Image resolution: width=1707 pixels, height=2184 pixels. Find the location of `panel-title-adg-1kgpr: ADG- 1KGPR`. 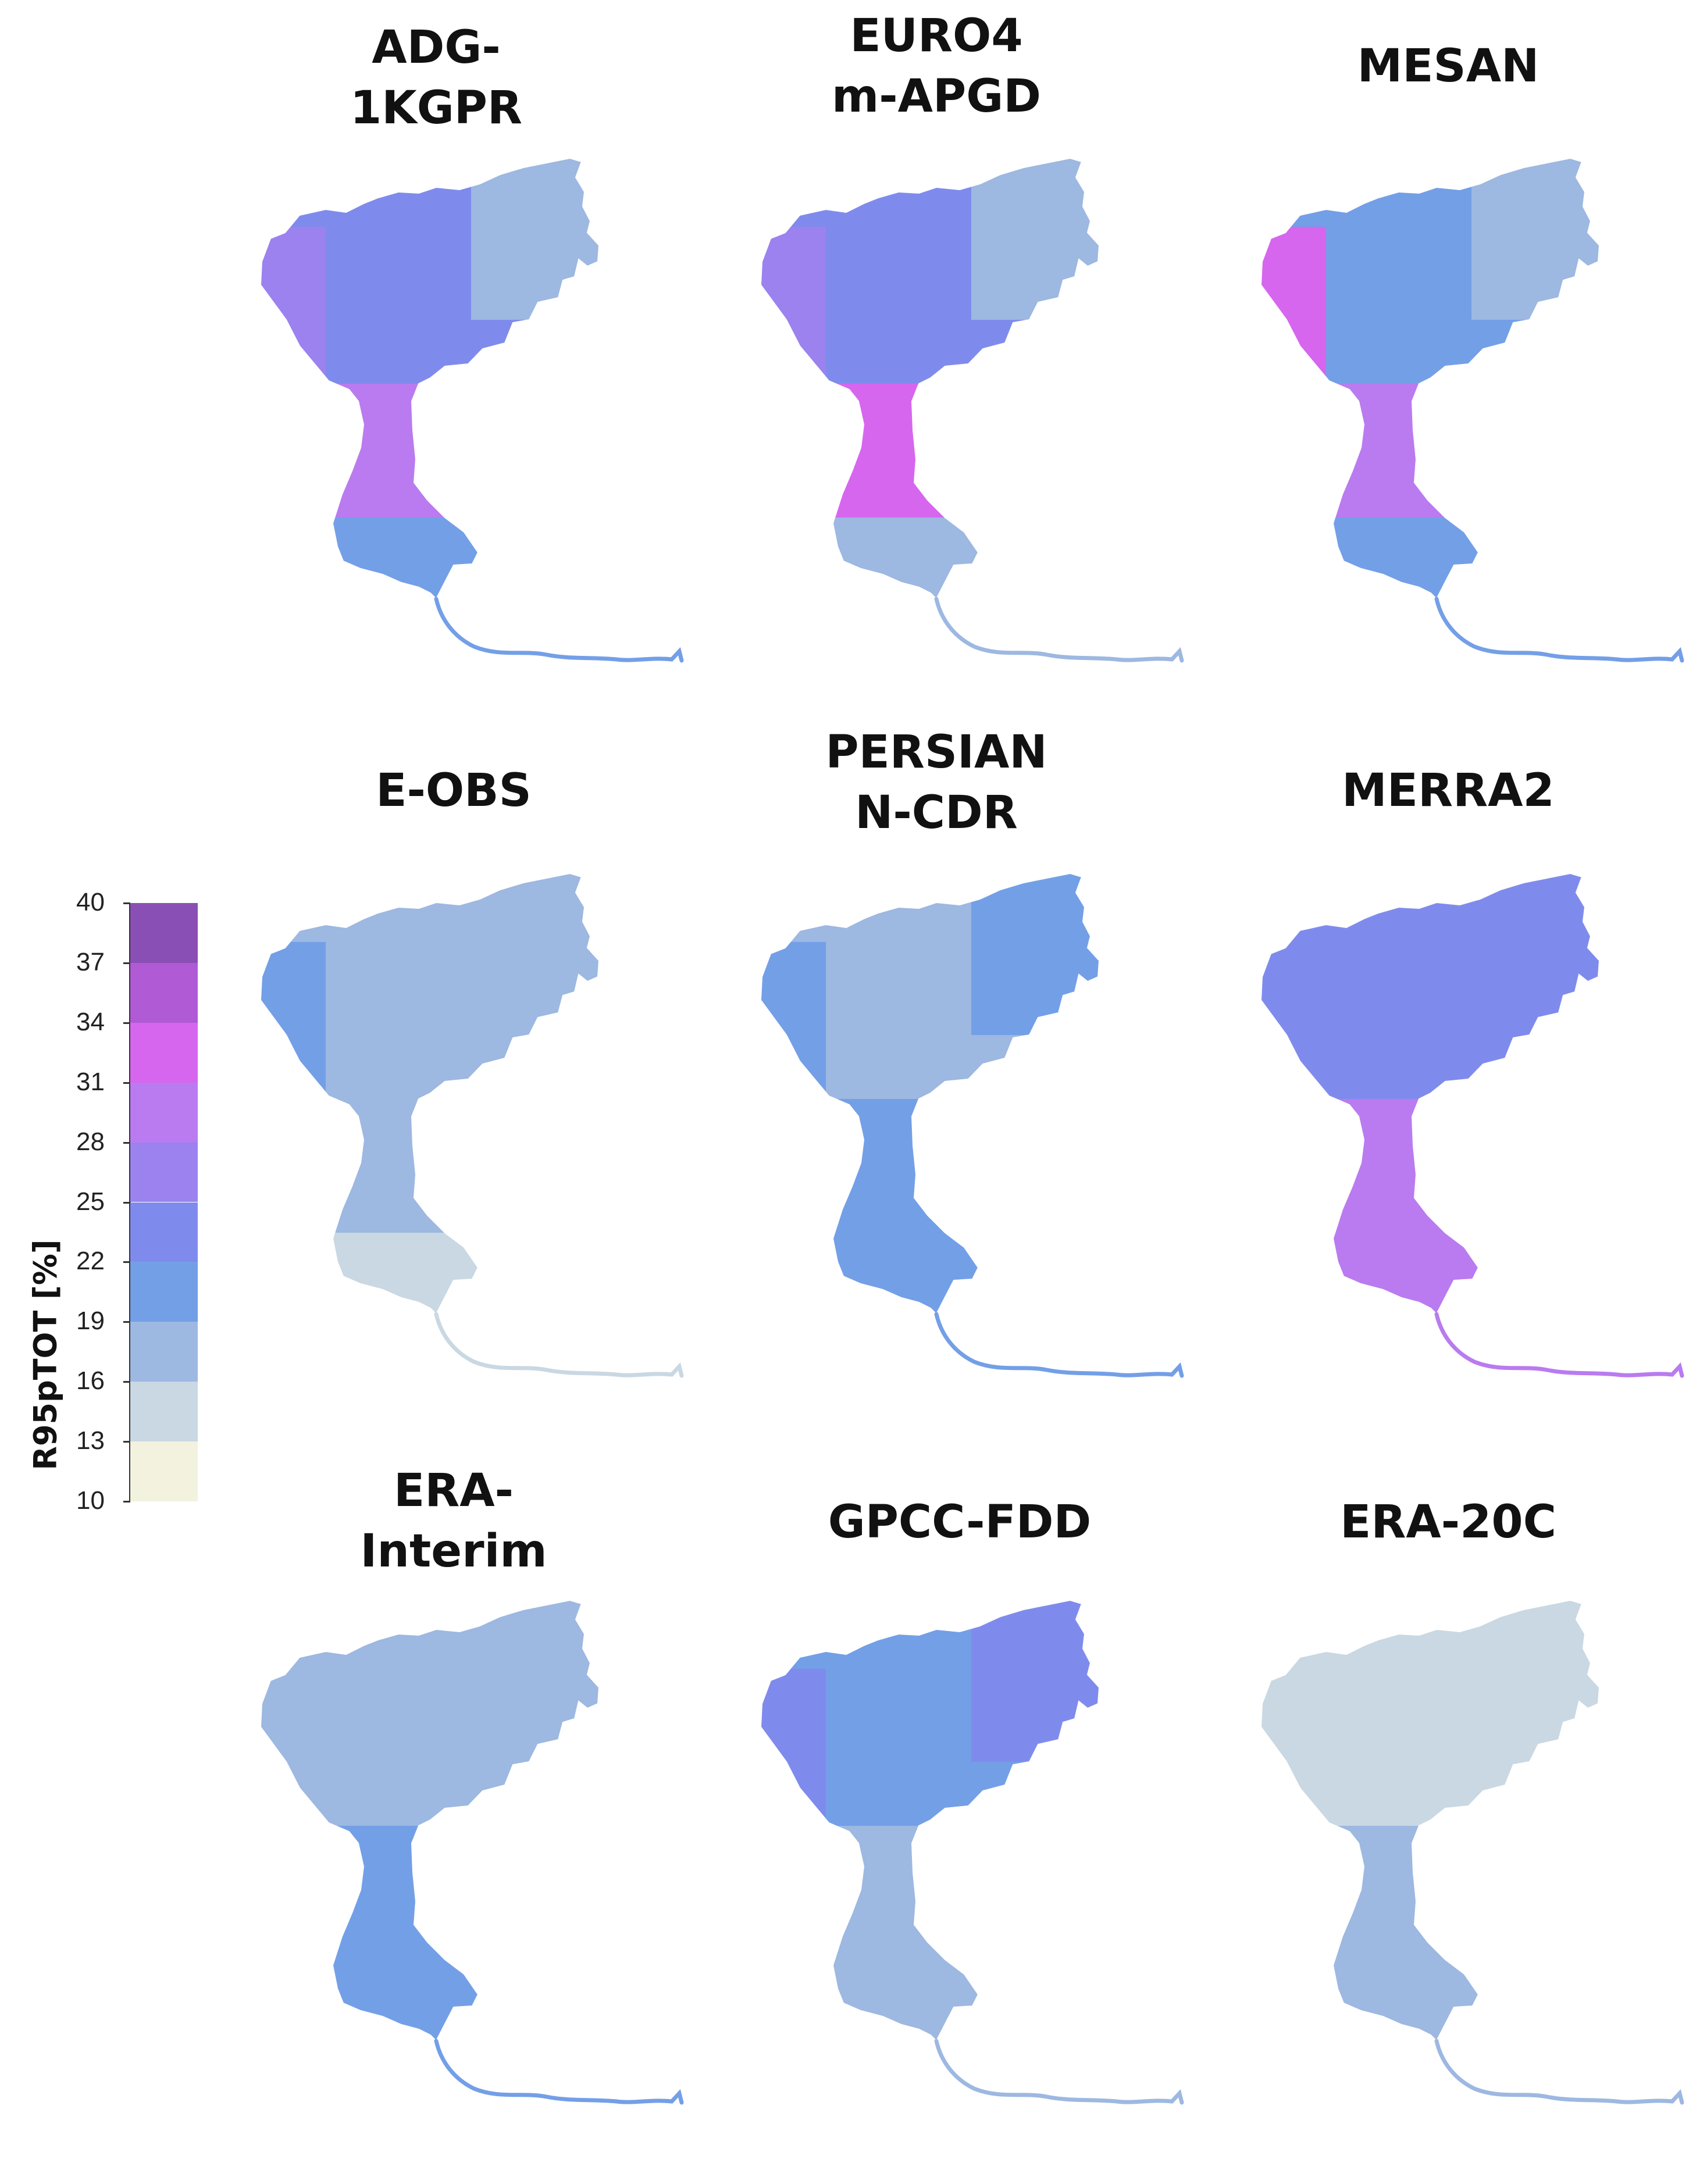

panel-title-adg-1kgpr: ADG- 1KGPR is located at coordinates (436, 78).